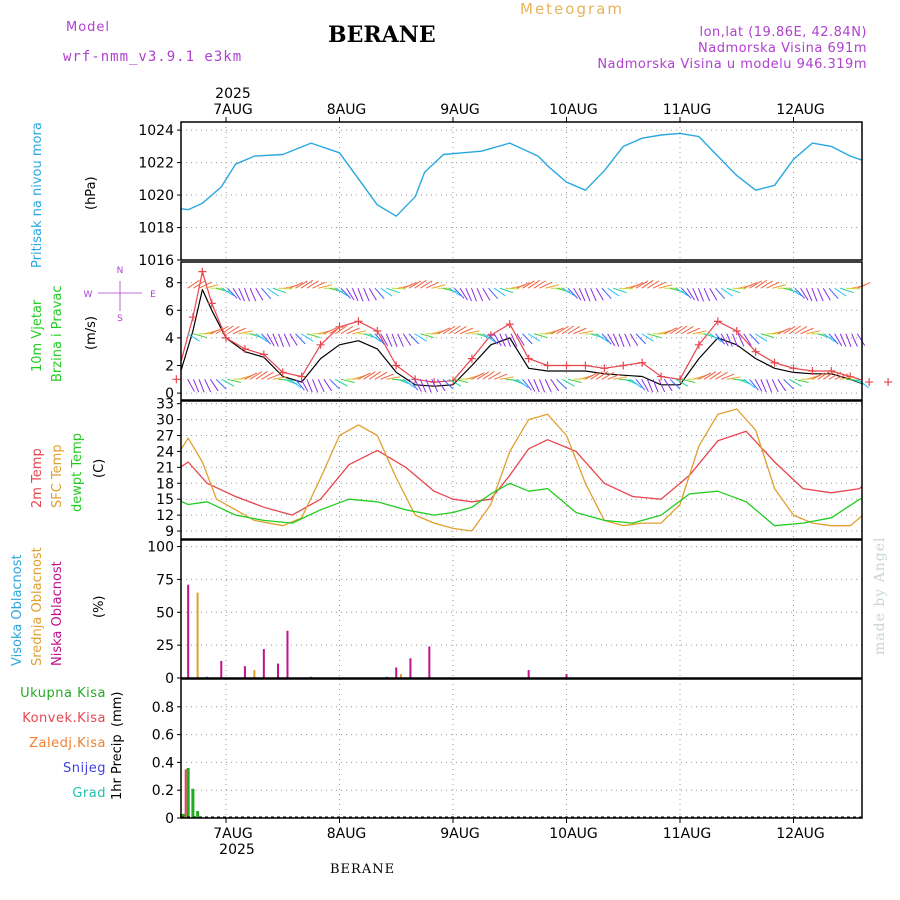  What do you see at coordinates (732, 64) in the screenshot?
I see `model-elevation-info: Nadmorska Visina u modelu 946.319m` at bounding box center [732, 64].